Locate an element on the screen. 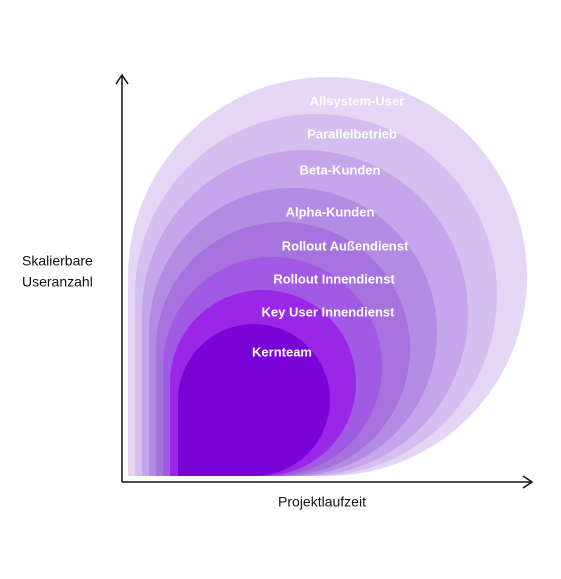 This screenshot has height=579, width=561. layer-label: Allsystem-User is located at coordinates (357, 100).